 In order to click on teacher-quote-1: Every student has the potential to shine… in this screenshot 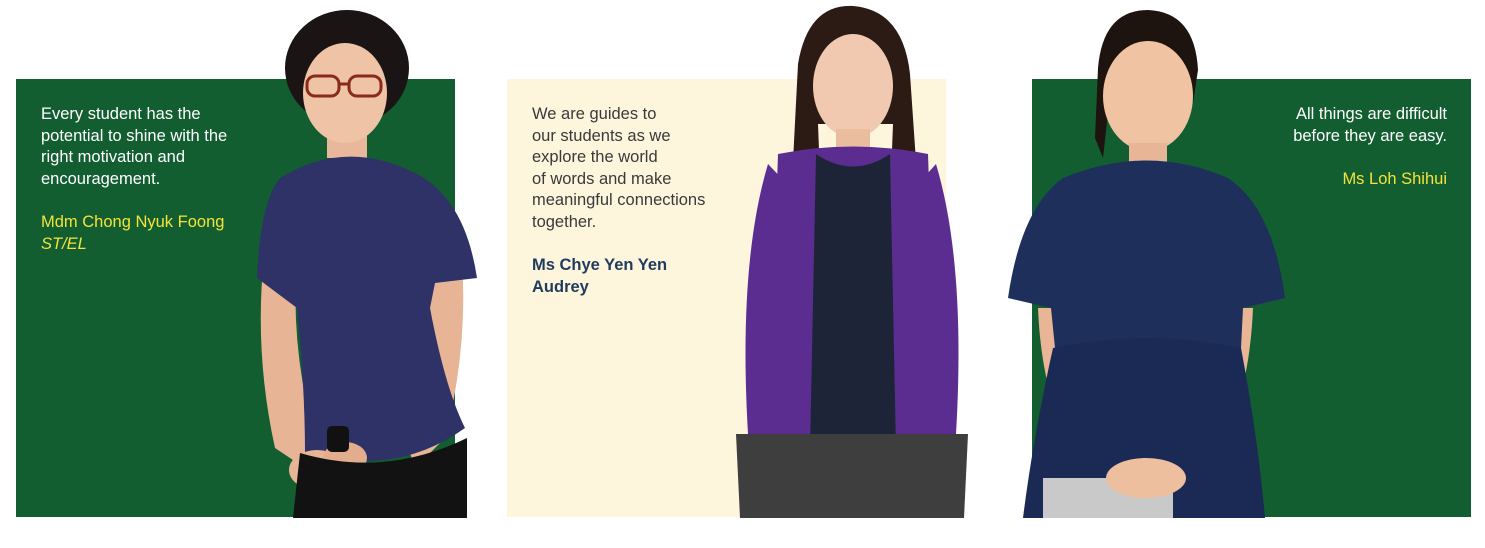, I will do `click(134, 146)`.